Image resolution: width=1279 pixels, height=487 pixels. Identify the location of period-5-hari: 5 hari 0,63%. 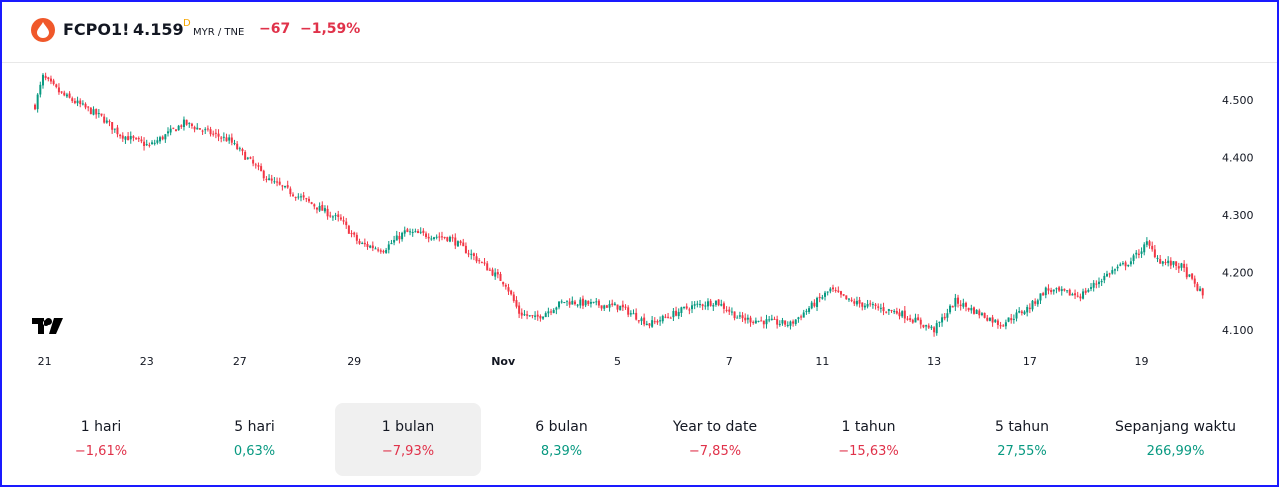
(255, 439).